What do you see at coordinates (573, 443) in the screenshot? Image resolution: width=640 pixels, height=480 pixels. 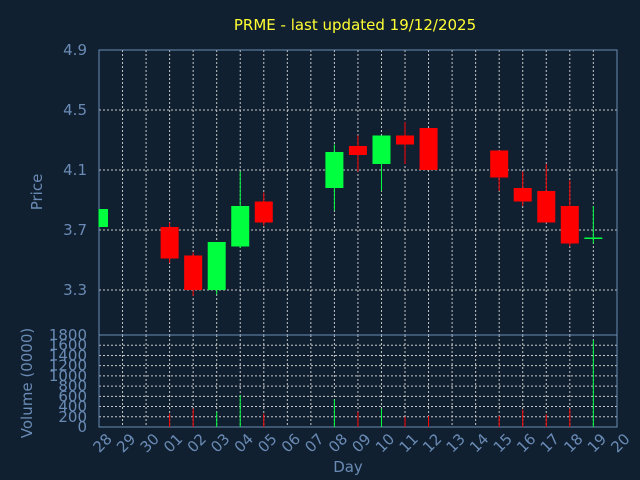 I see `x-tick-label: 18` at bounding box center [573, 443].